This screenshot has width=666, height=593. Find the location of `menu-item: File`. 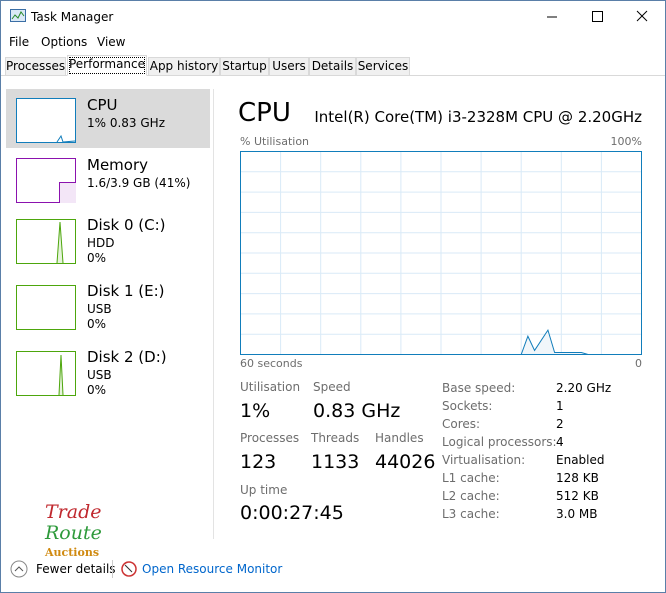

menu-item: File is located at coordinates (19, 42).